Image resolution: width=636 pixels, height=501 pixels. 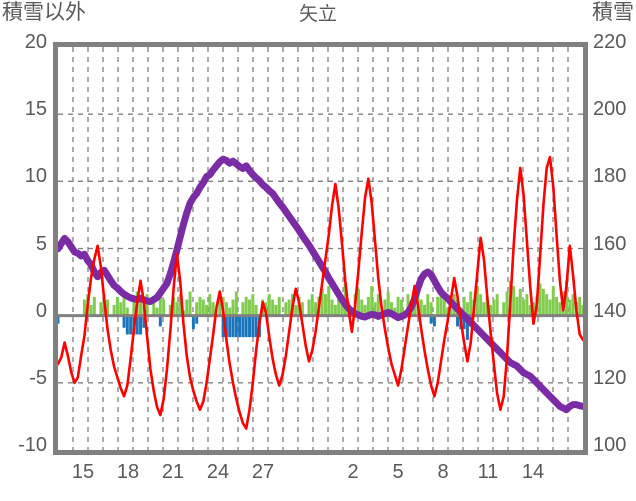 What do you see at coordinates (610, 109) in the screenshot?
I see `y2-axis-tick-1: 200` at bounding box center [610, 109].